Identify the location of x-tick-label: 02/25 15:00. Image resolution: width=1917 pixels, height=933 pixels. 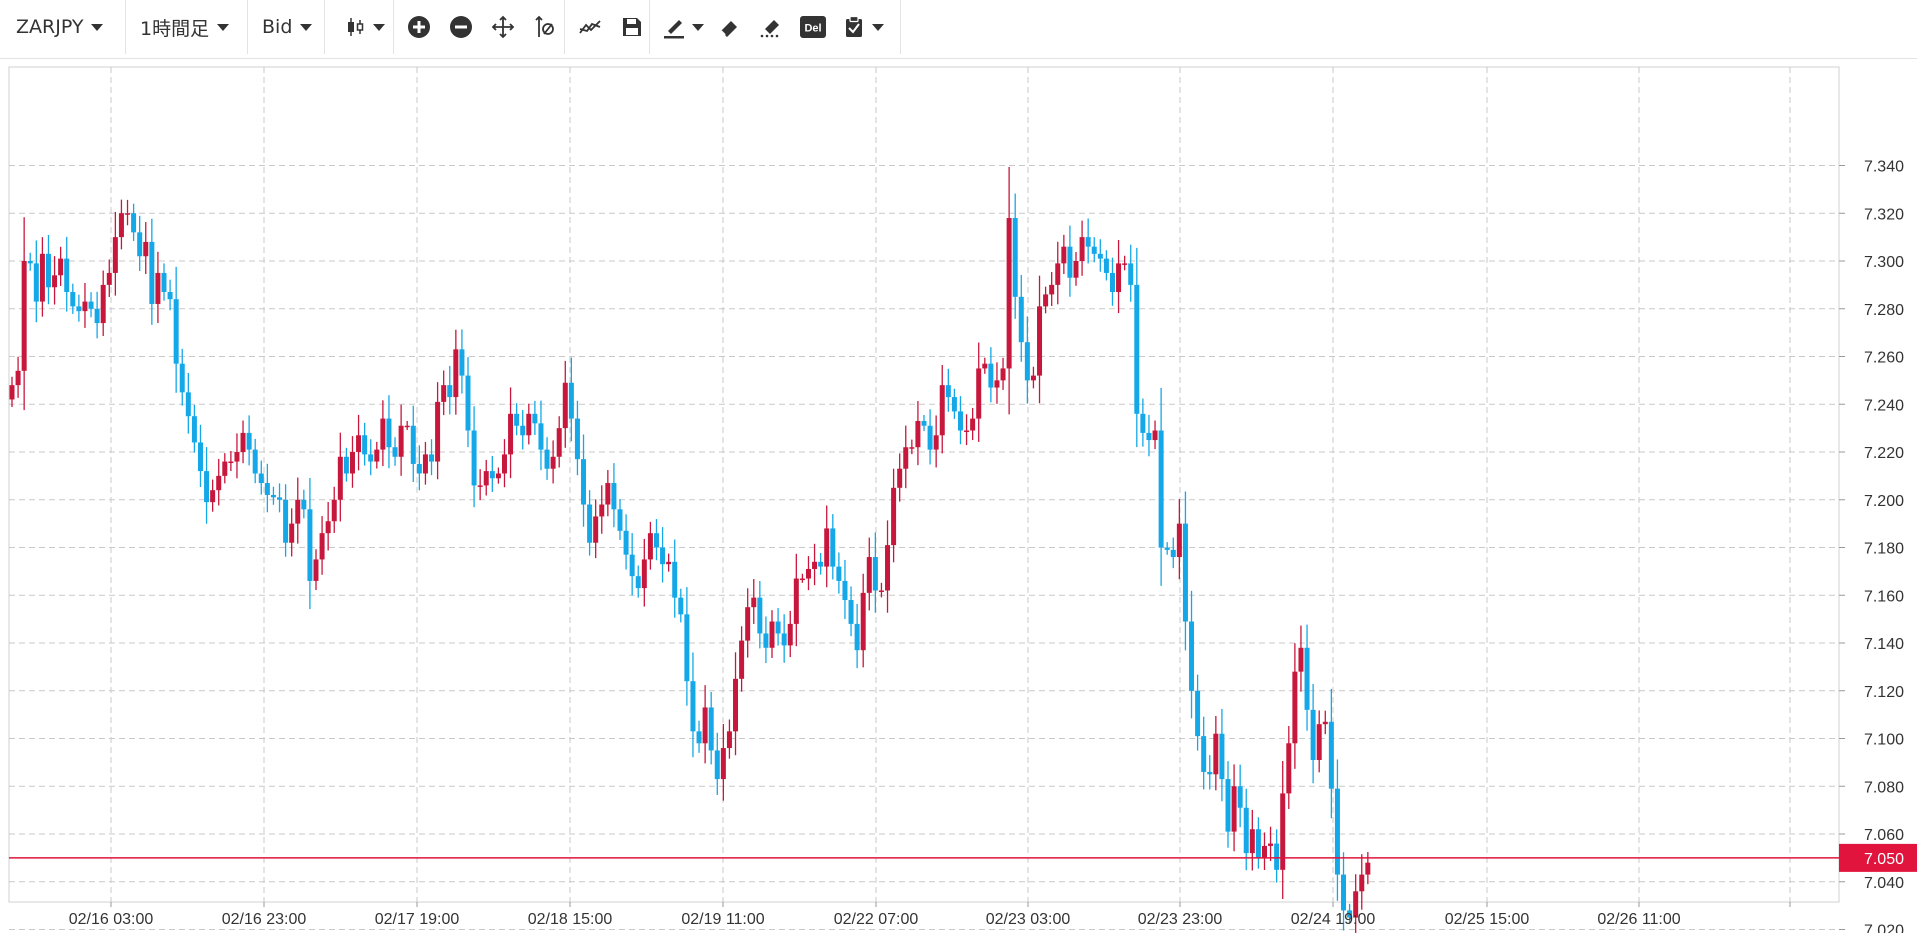
(1487, 919).